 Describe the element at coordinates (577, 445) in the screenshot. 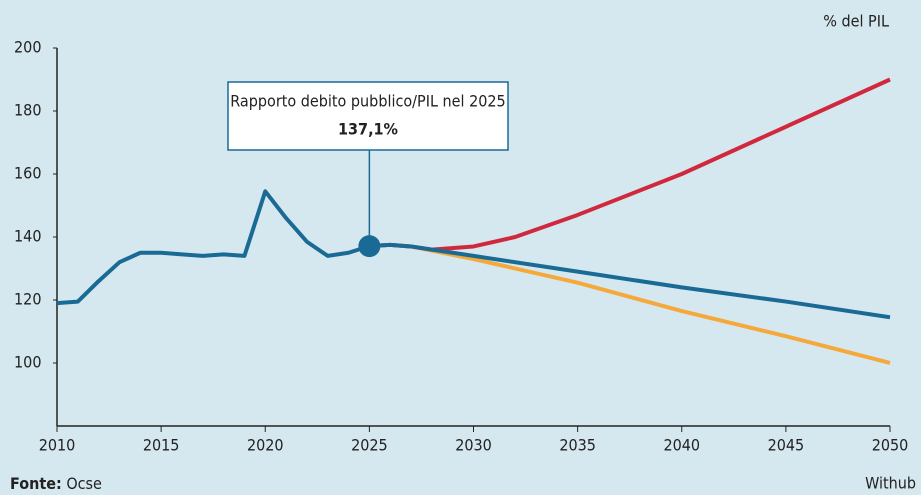

I see `x-tick-label: 2035` at that location.